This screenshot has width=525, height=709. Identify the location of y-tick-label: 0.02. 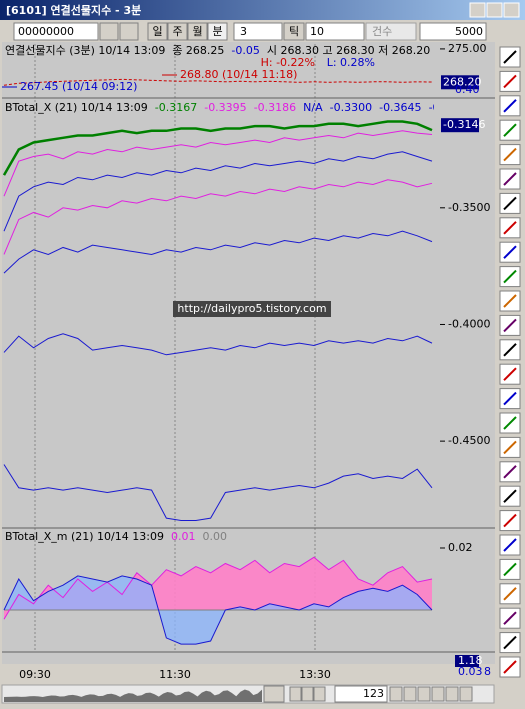
(460, 547).